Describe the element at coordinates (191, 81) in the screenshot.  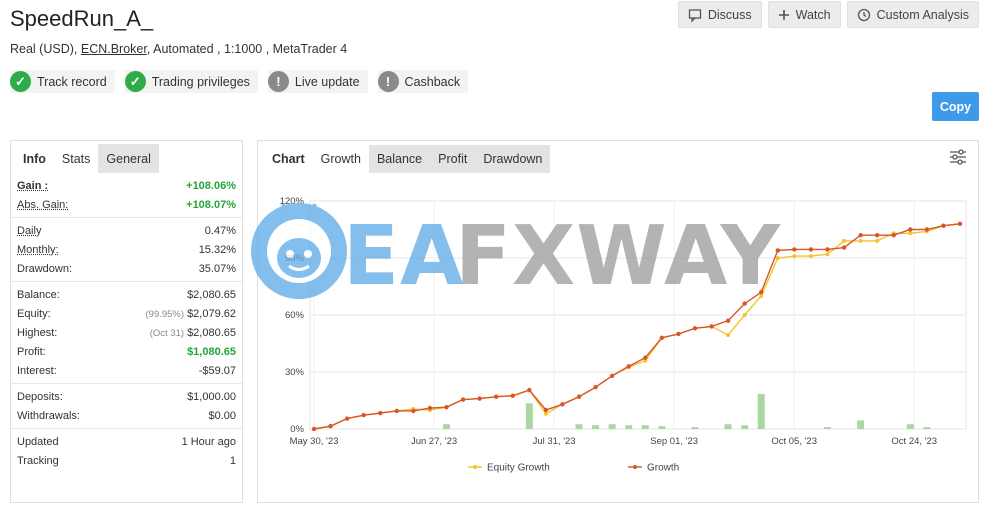
I see `badge-trading-privileges: ✓ Trading privileges` at that location.